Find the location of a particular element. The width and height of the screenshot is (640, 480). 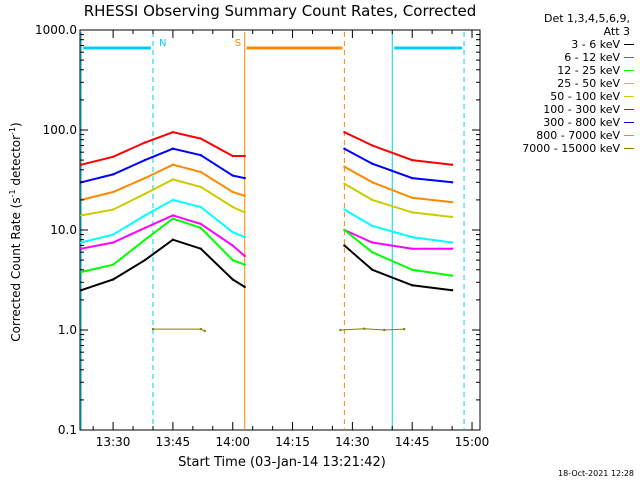

y-tick-label: 10.0 is located at coordinates (63, 230).